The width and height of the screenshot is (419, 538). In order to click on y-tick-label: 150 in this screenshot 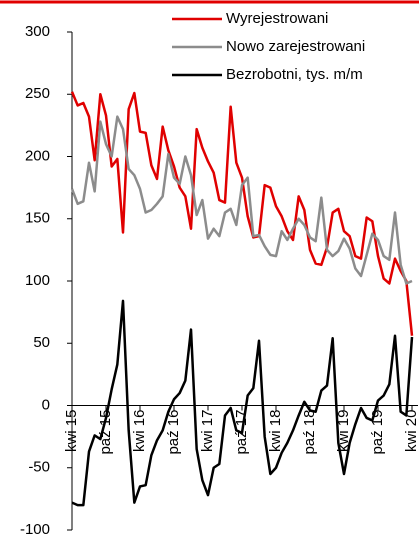, I will do `click(37, 218)`.